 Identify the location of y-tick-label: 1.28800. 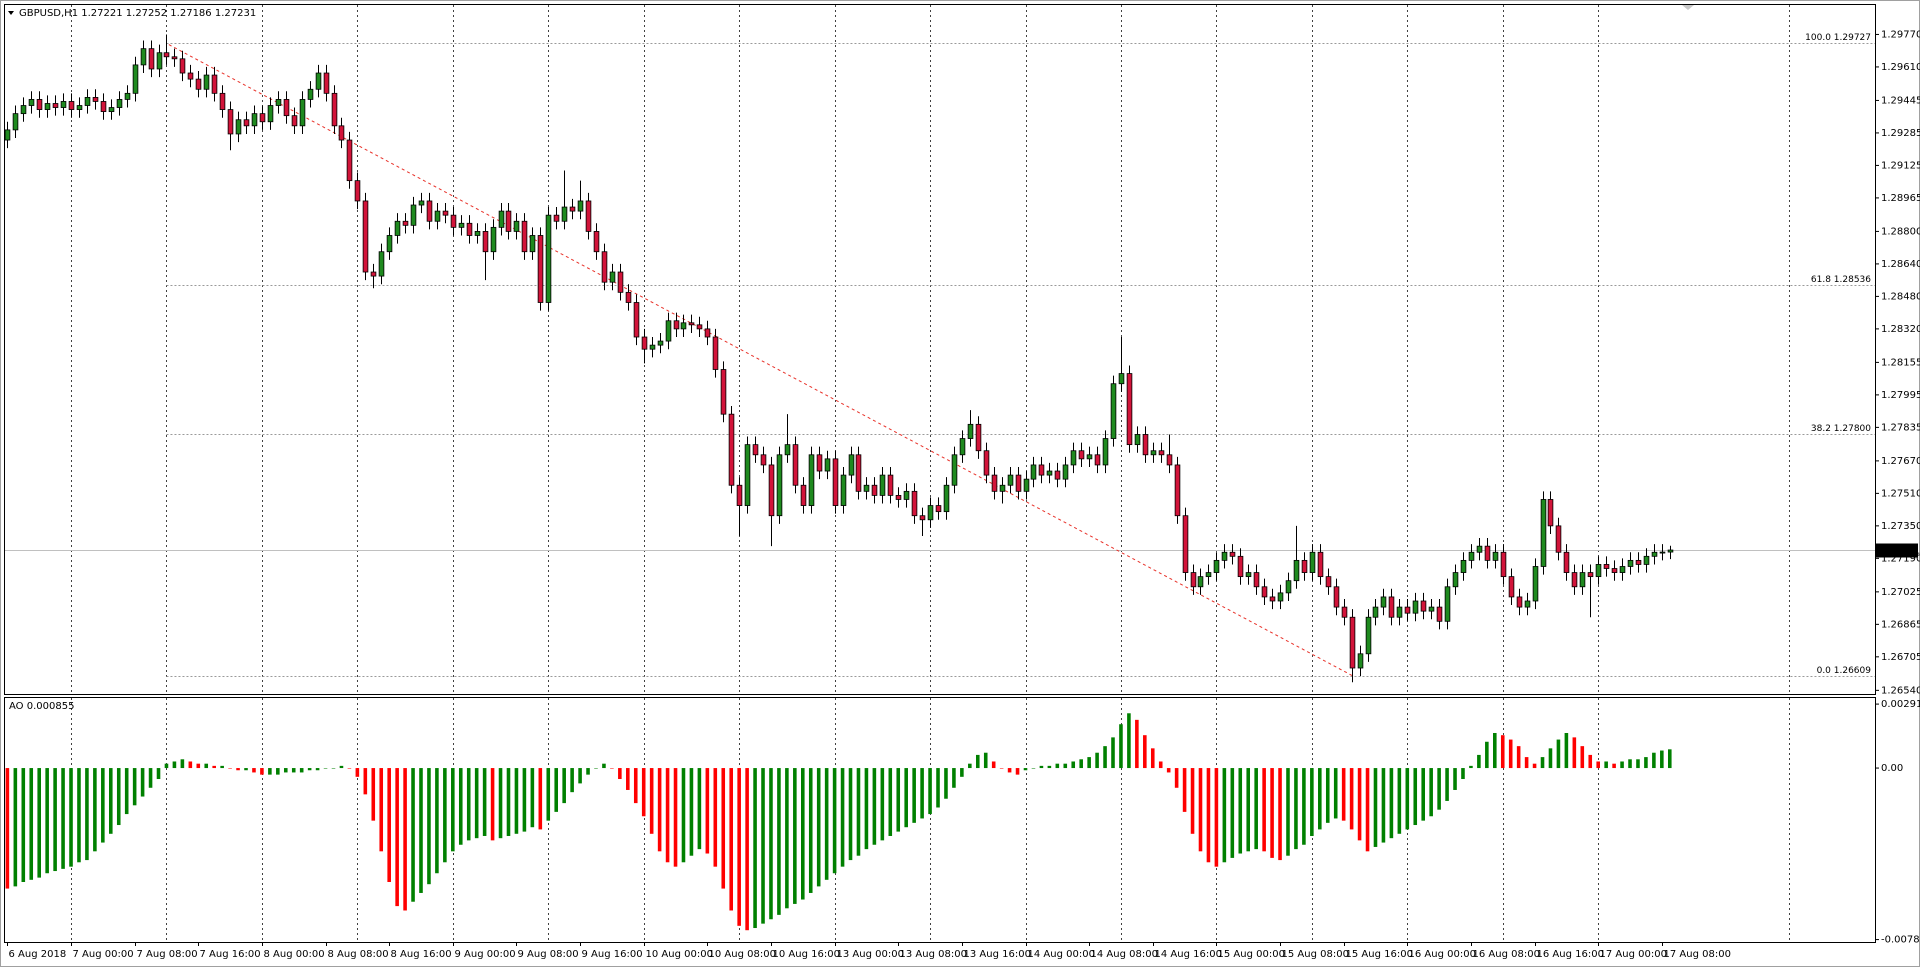
(1900, 231).